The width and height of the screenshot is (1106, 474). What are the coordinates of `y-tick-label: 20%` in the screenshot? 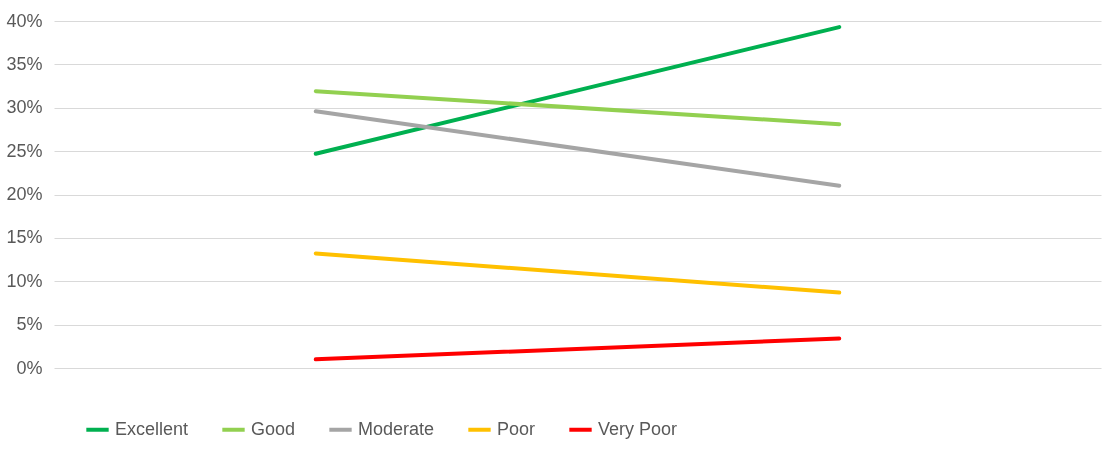 It's located at (24, 194).